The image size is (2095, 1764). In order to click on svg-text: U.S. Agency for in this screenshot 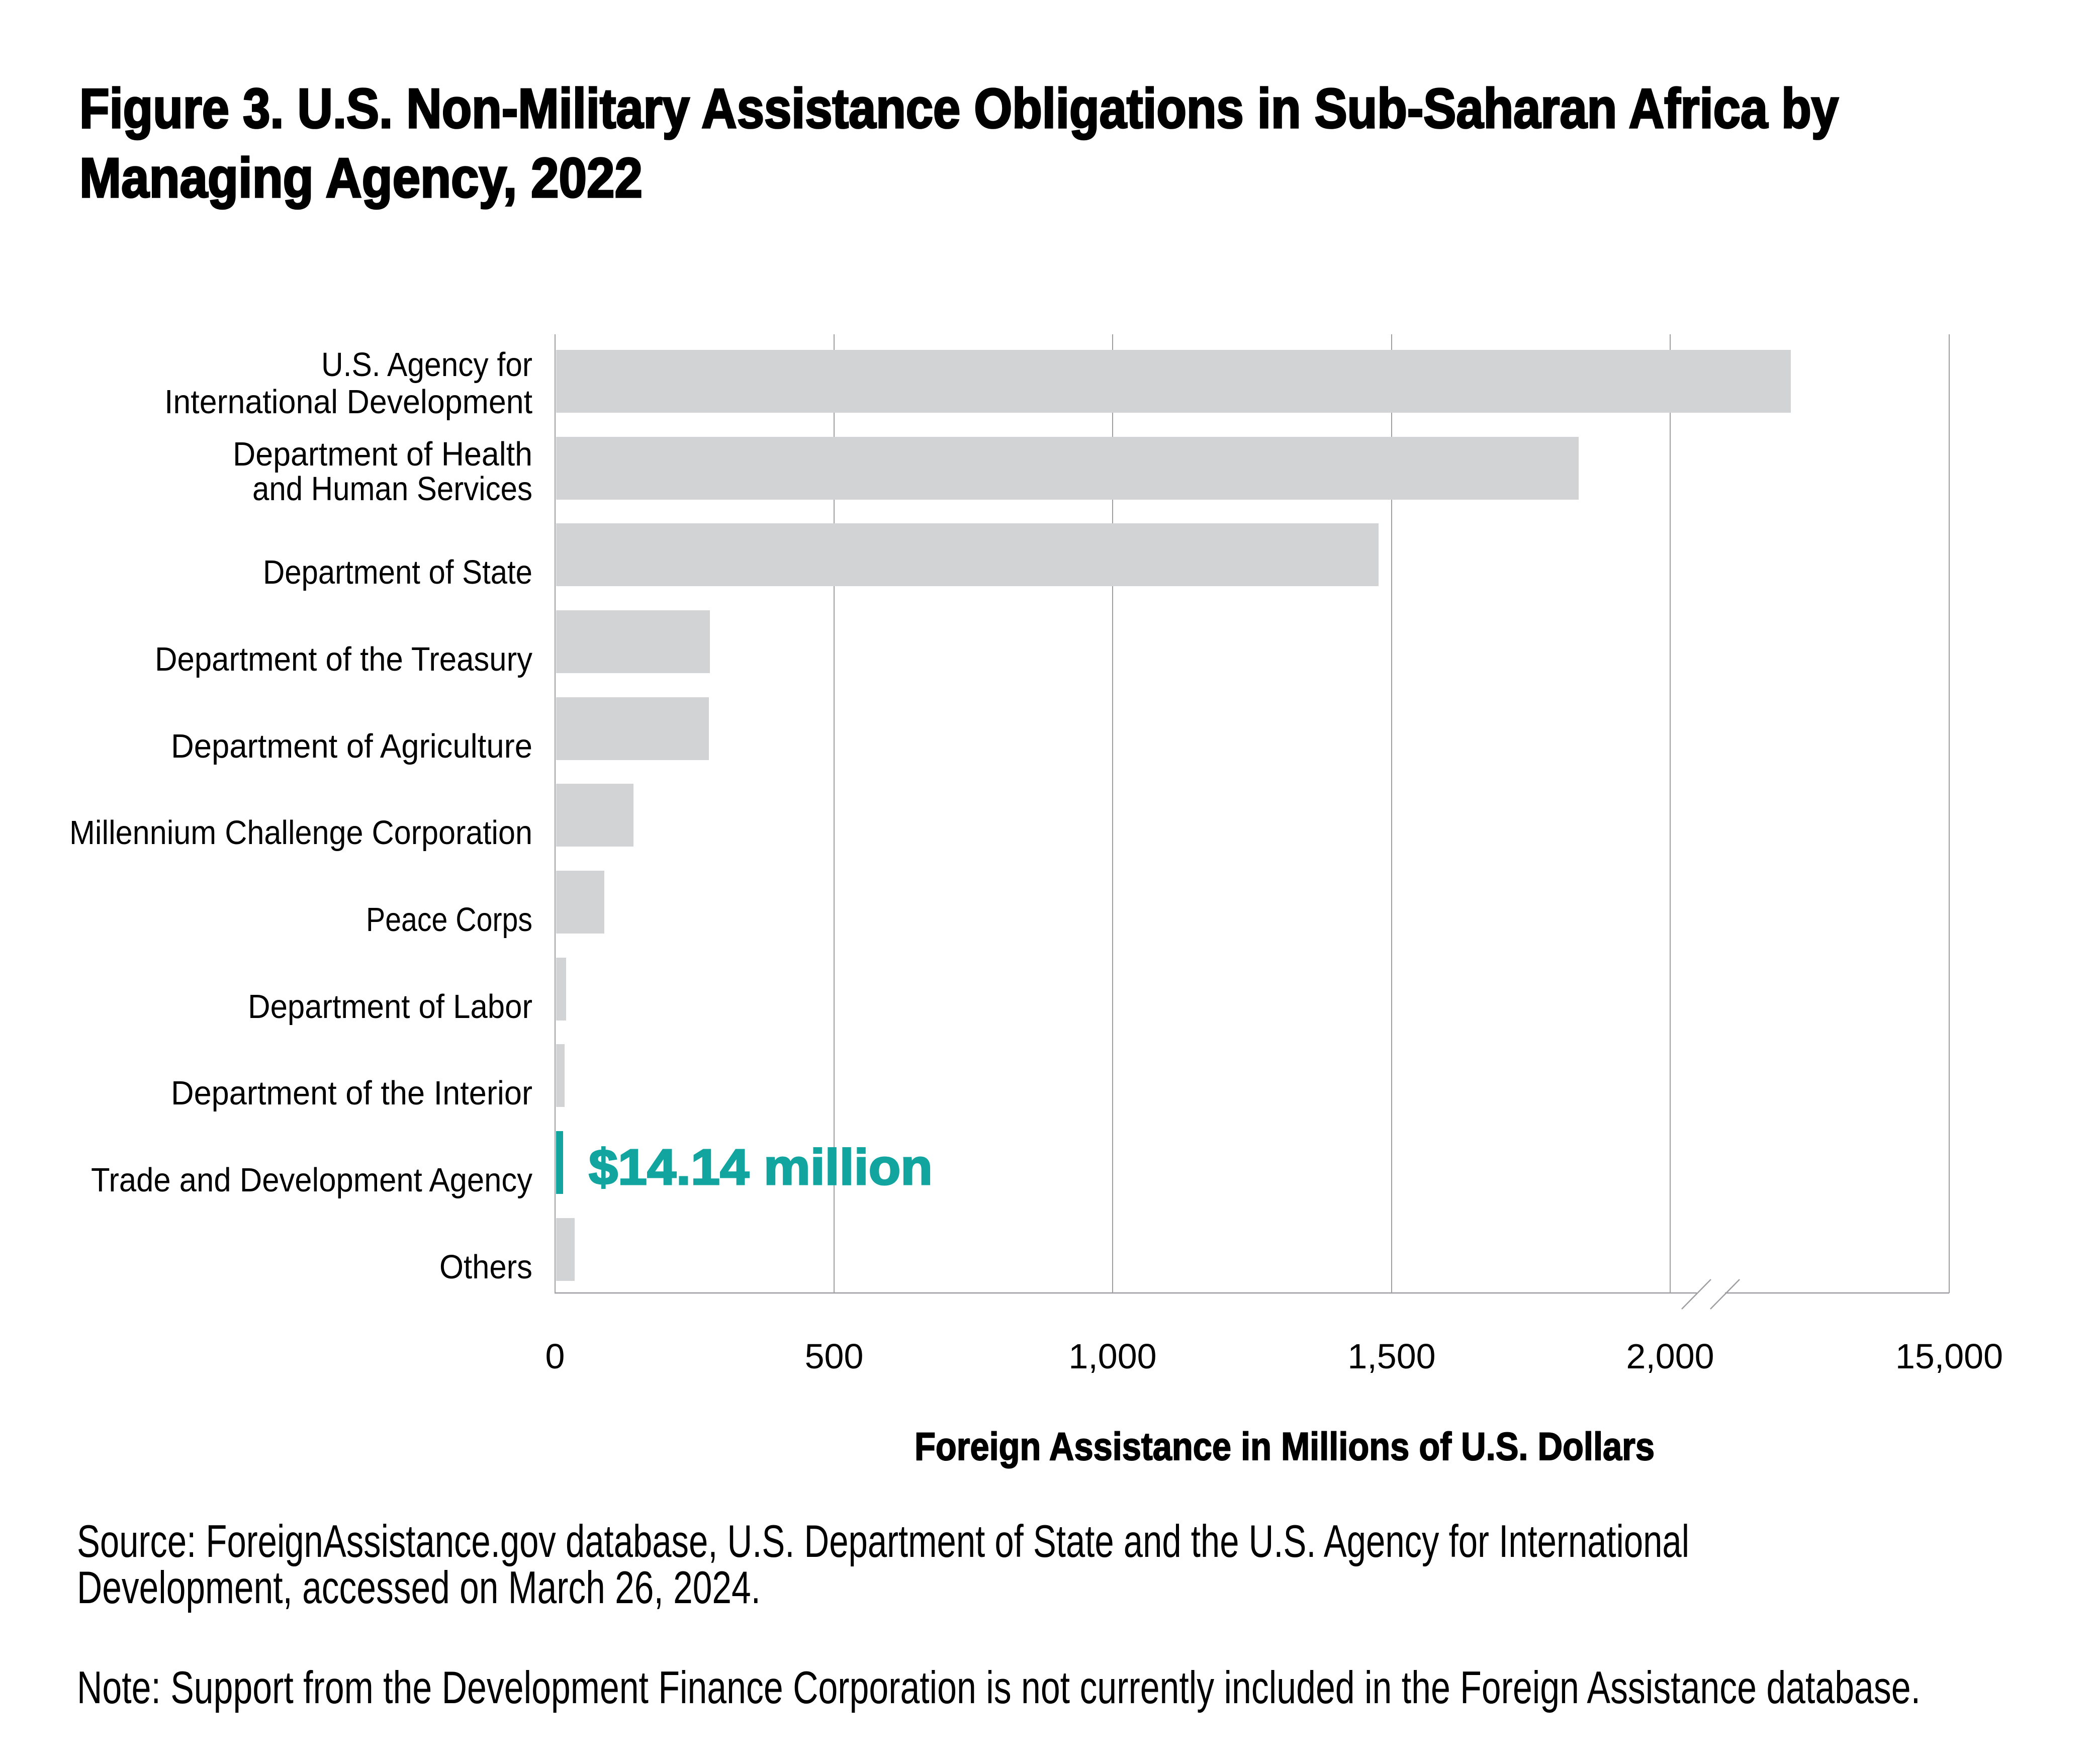, I will do `click(426, 365)`.